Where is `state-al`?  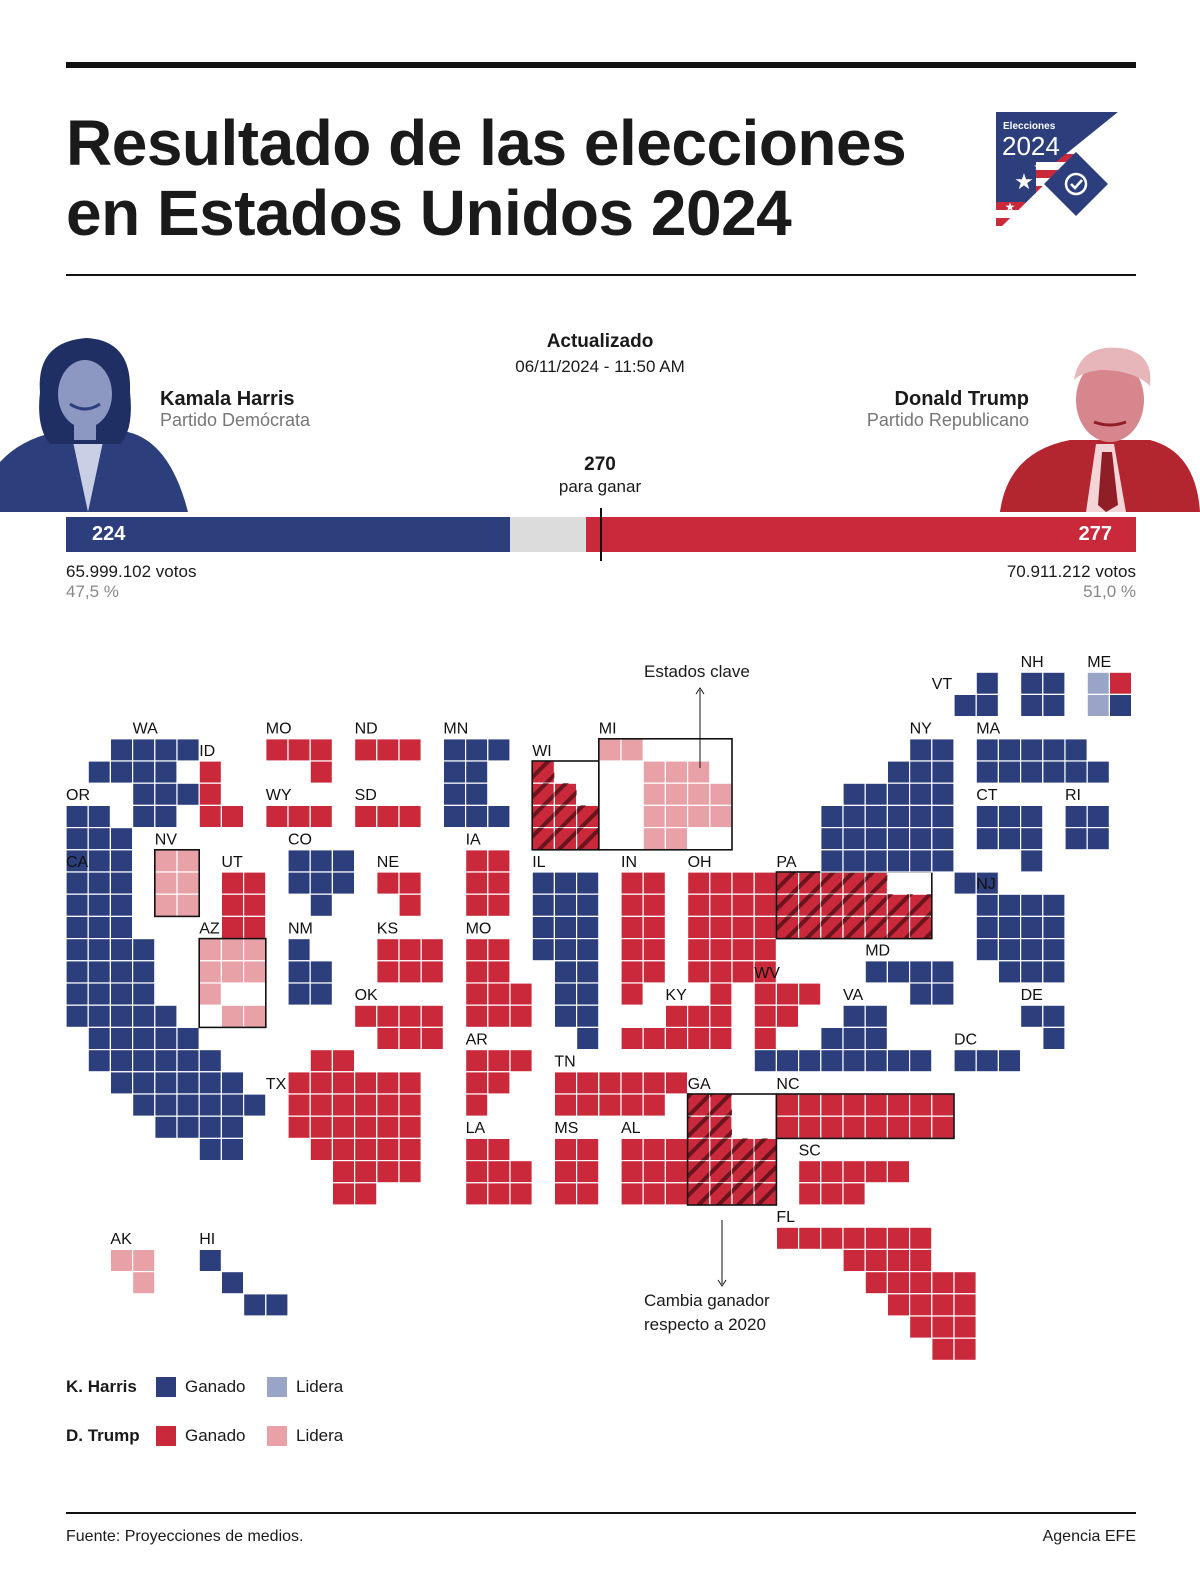
state-al is located at coordinates (654, 1171).